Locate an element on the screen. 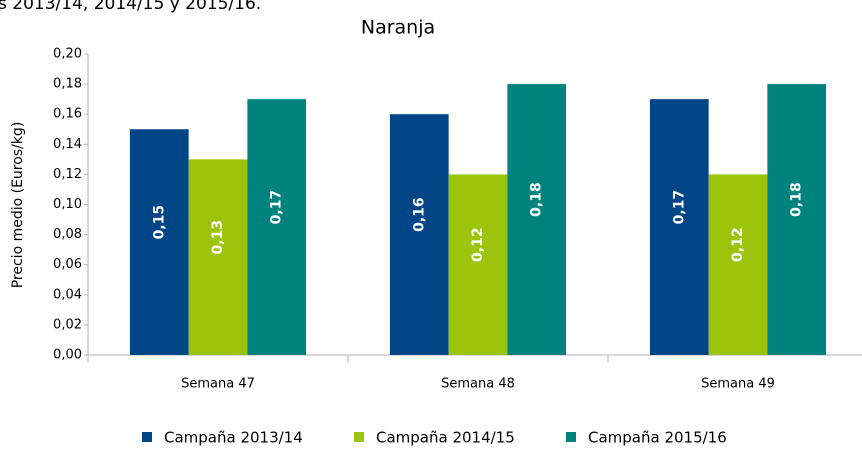 The width and height of the screenshot is (862, 454). data-label: 0,13 is located at coordinates (218, 237).